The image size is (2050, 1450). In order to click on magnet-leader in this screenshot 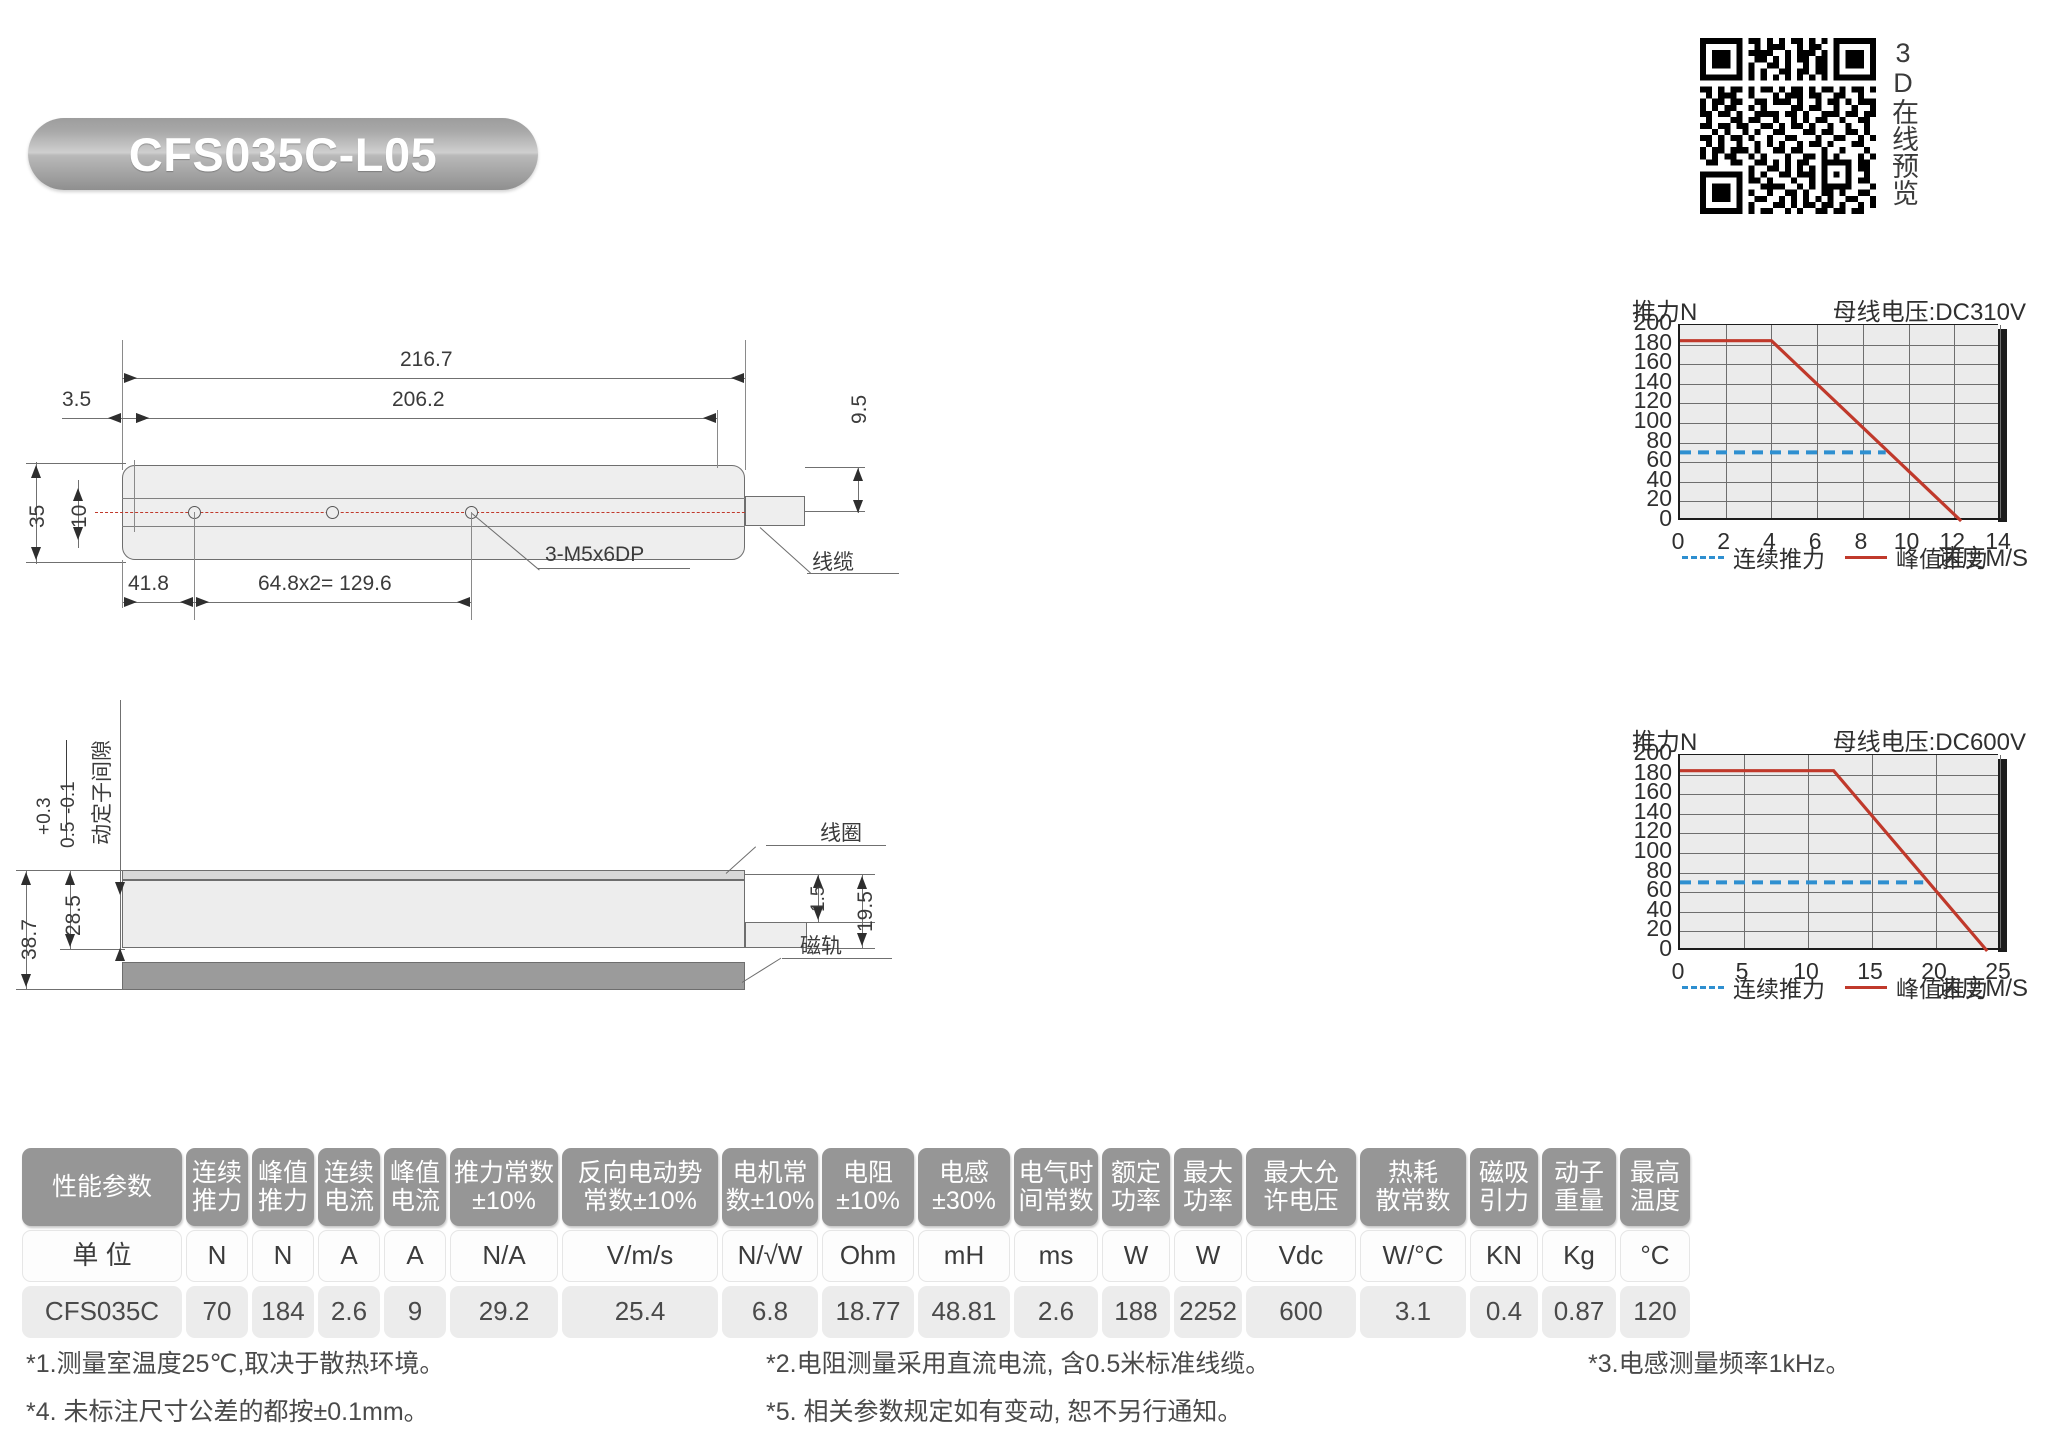, I will do `click(761, 970)`.